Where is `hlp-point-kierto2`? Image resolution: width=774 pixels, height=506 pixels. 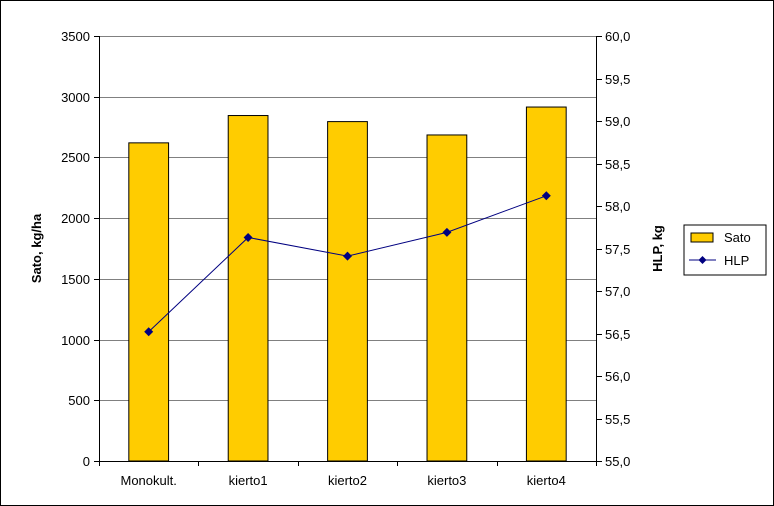
hlp-point-kierto2 is located at coordinates (347, 256).